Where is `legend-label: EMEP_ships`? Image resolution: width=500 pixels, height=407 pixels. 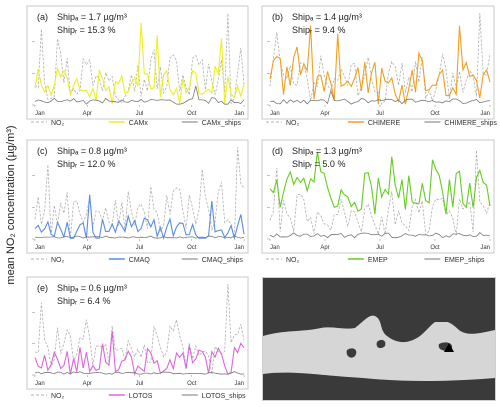
legend-label: EMEP_ships is located at coordinates (464, 260).